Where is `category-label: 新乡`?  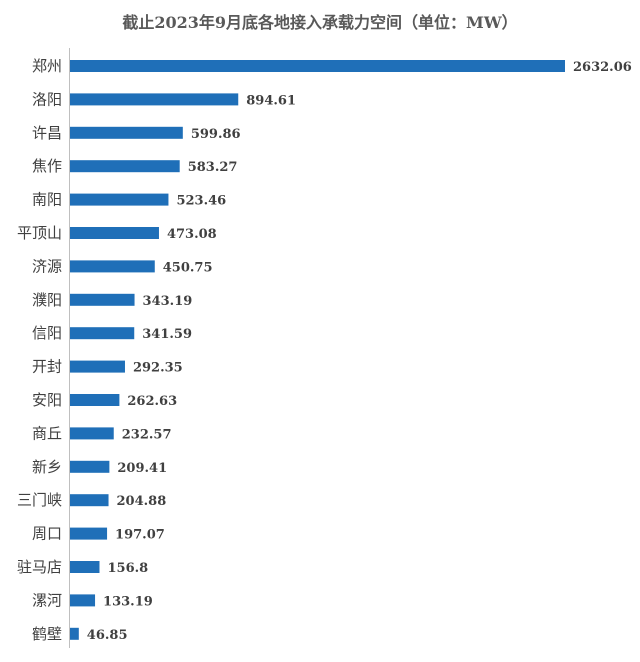
category-label: 新乡 is located at coordinates (47, 467).